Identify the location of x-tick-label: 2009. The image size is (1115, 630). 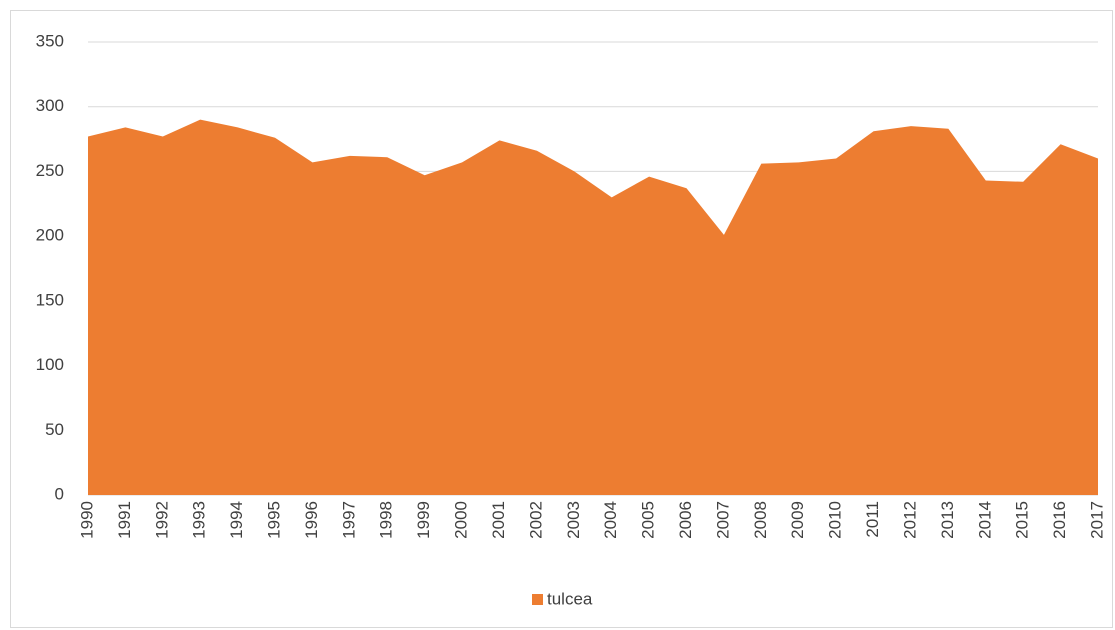
(797, 520).